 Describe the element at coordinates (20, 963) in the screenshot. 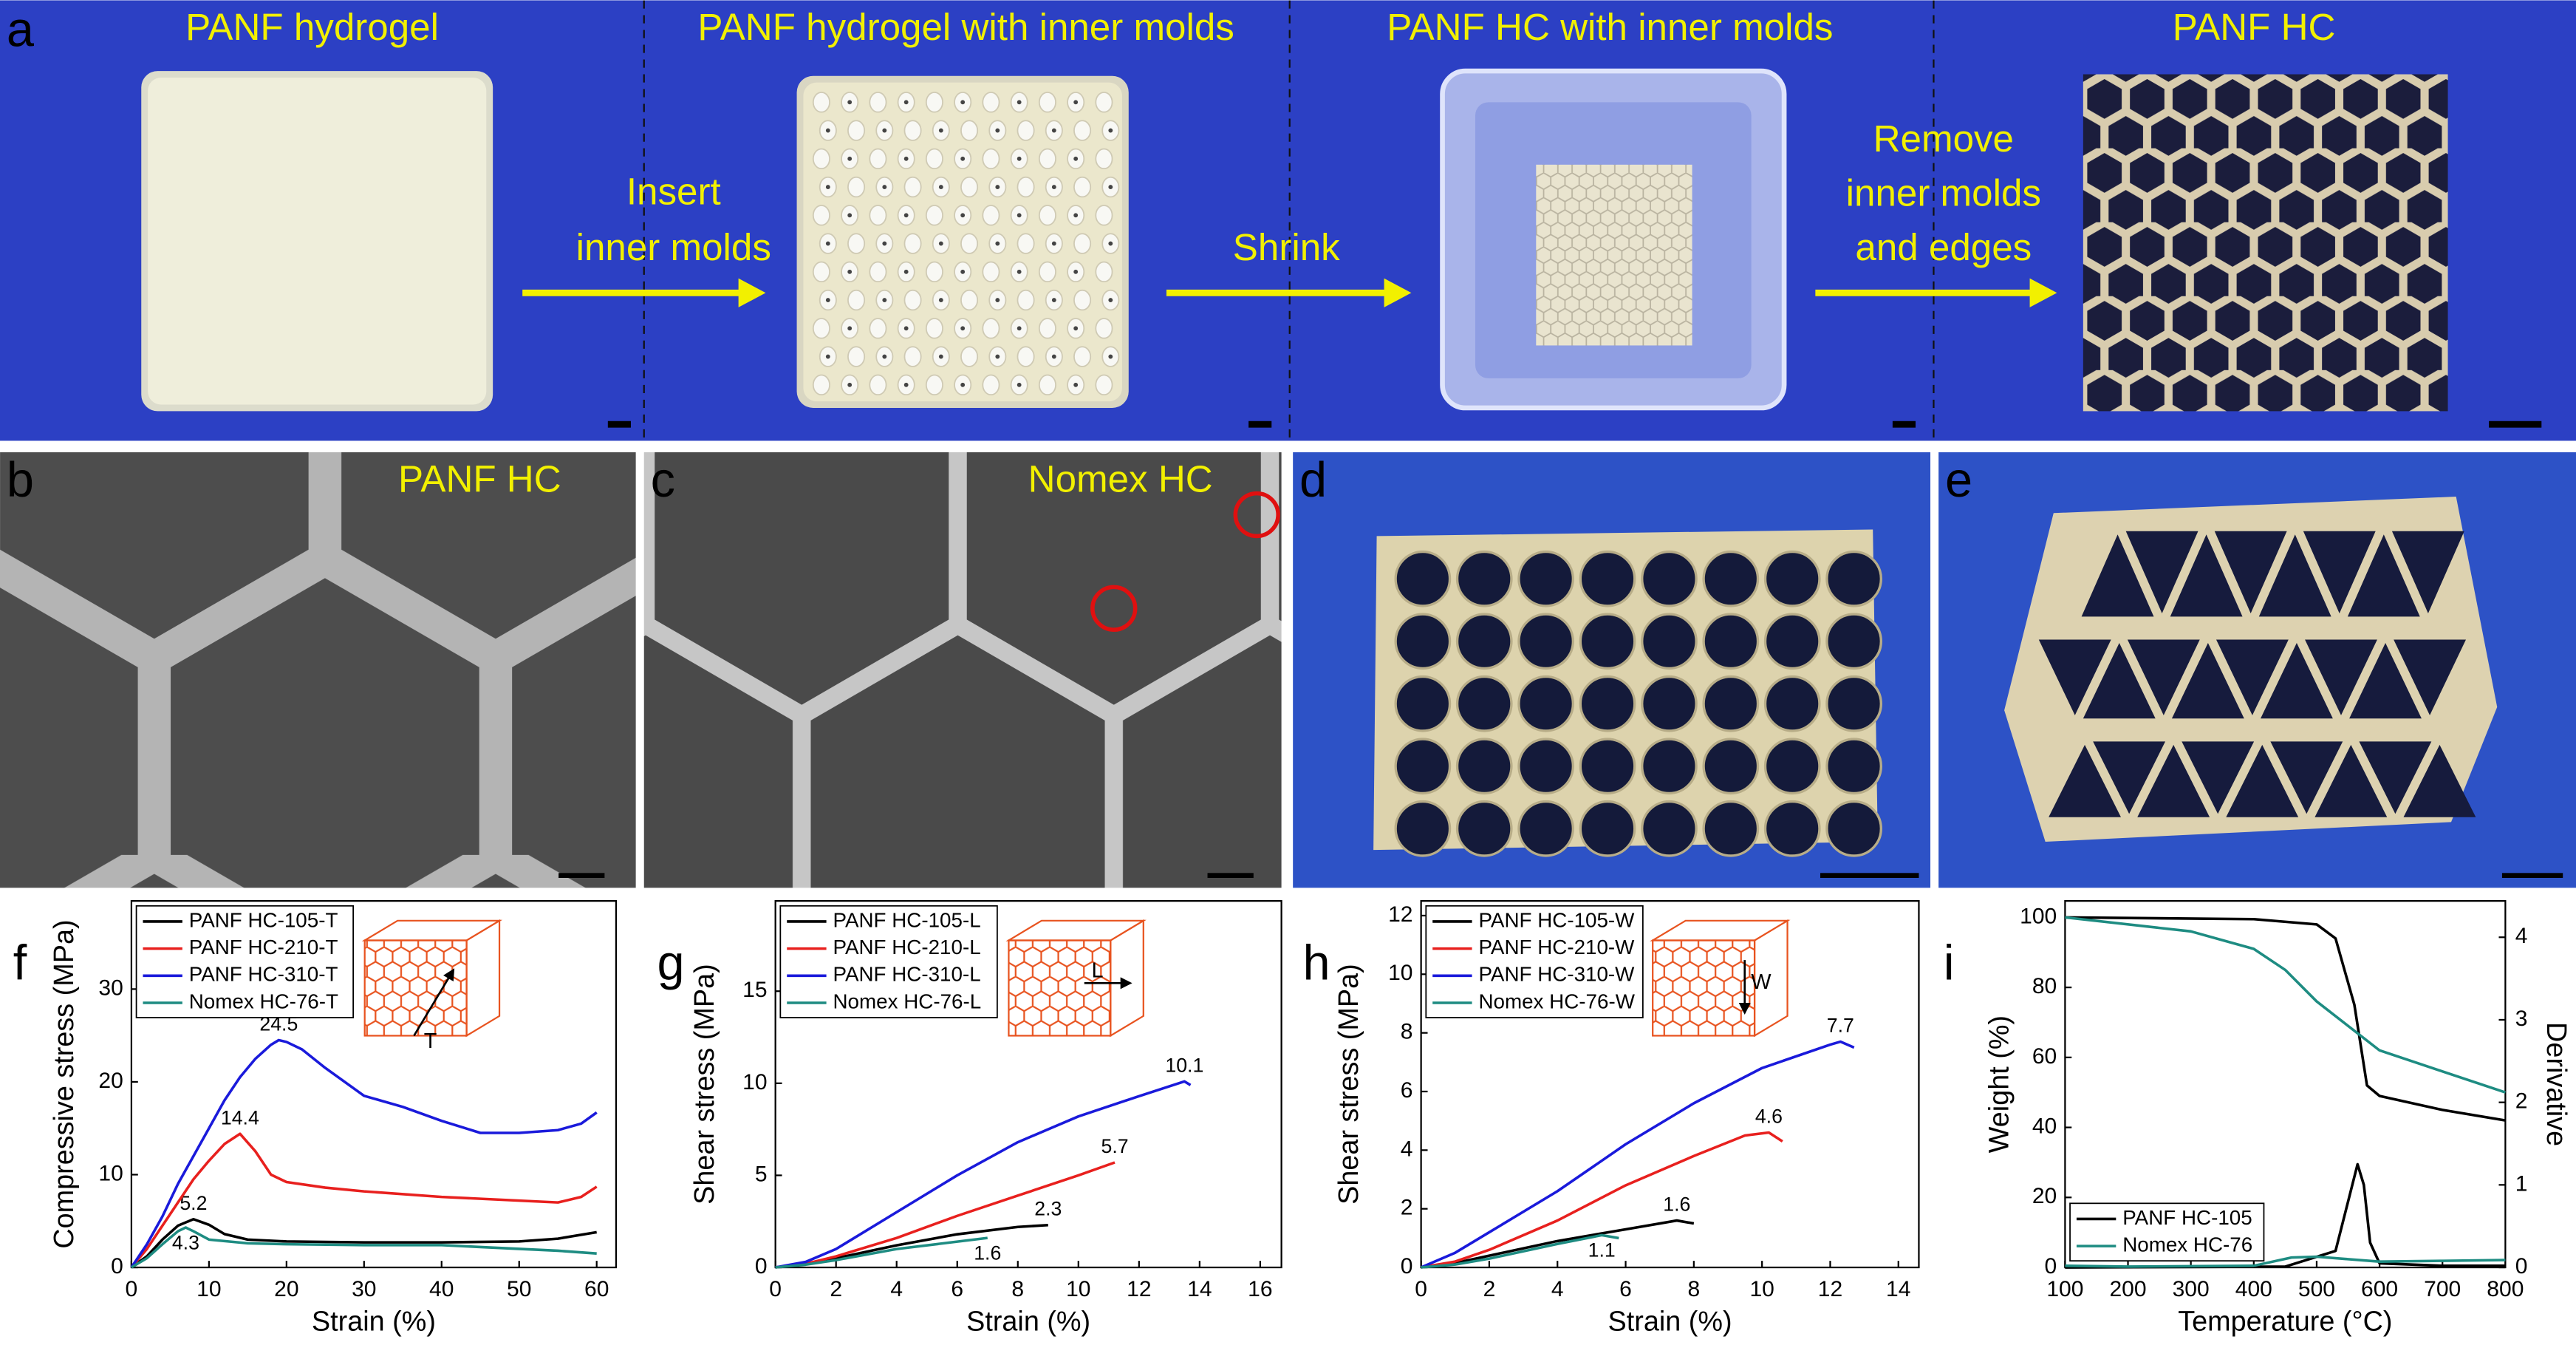

I see `panel-letter: f` at that location.